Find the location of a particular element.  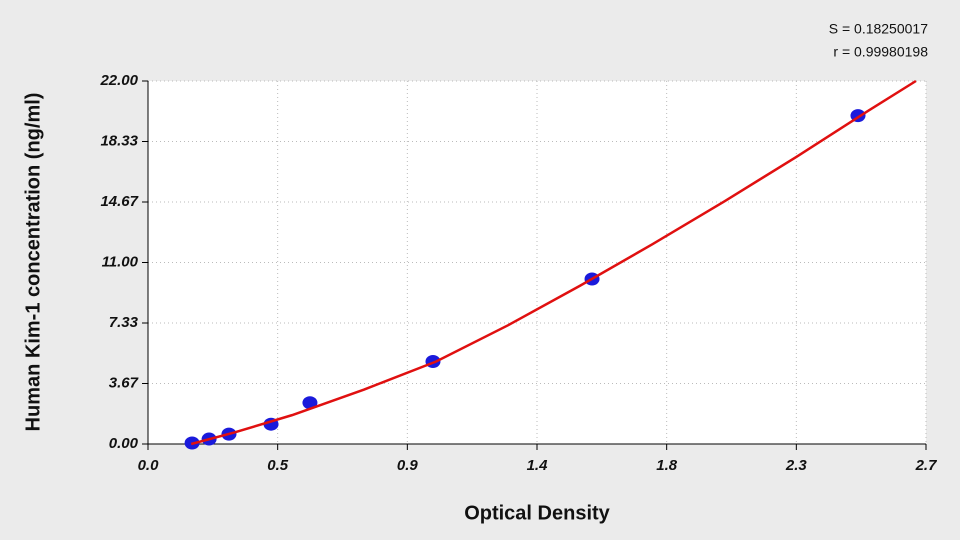

y-tick-label: 7.33 is located at coordinates (124, 322).